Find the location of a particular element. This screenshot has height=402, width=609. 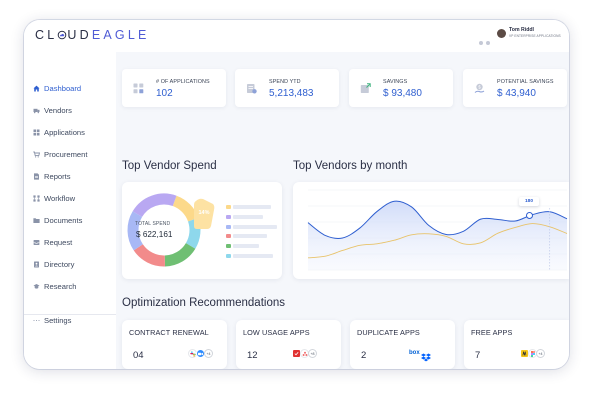

top-vendors-by-month-title: Top Vendors by month is located at coordinates (350, 166).